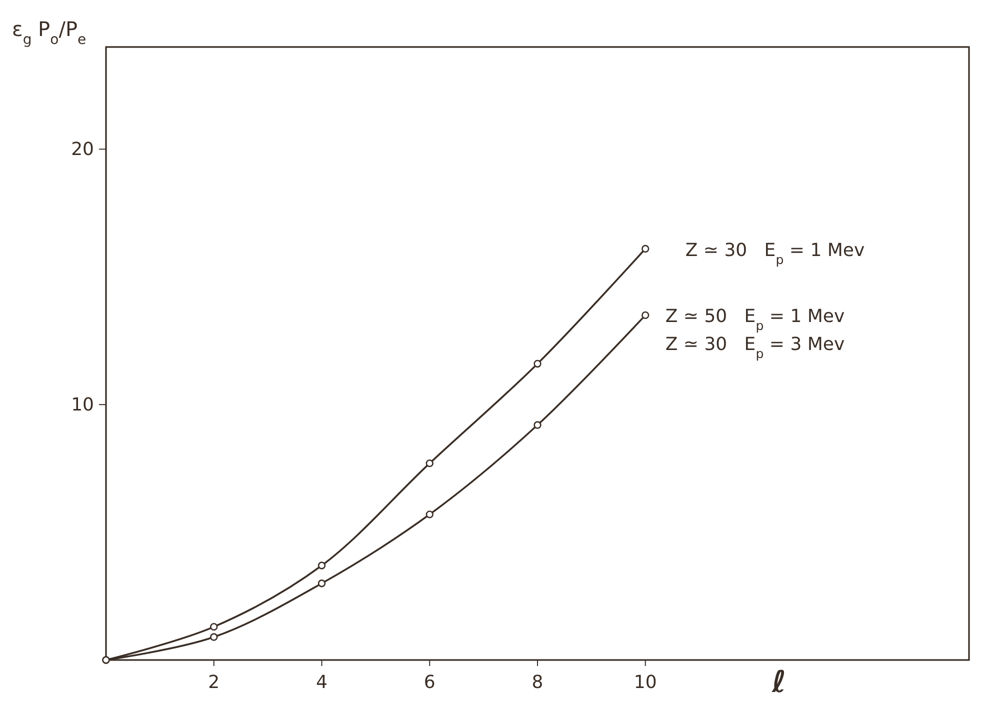 The image size is (981, 724). What do you see at coordinates (538, 682) in the screenshot?
I see `x-tick-label: 8` at bounding box center [538, 682].